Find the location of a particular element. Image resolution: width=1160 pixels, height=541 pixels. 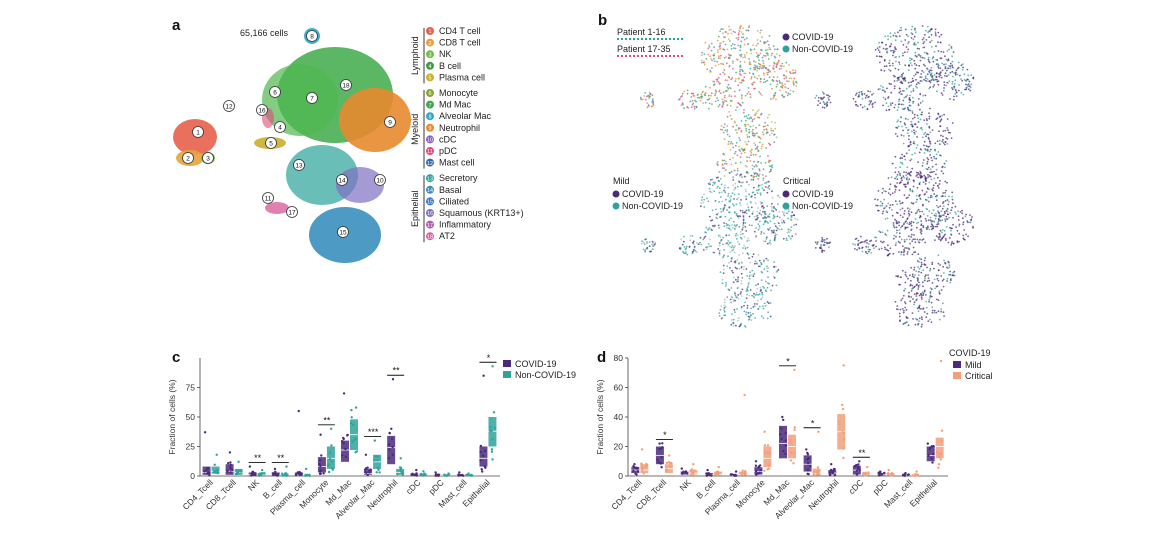

legend-swatch is located at coordinates (430, 104).